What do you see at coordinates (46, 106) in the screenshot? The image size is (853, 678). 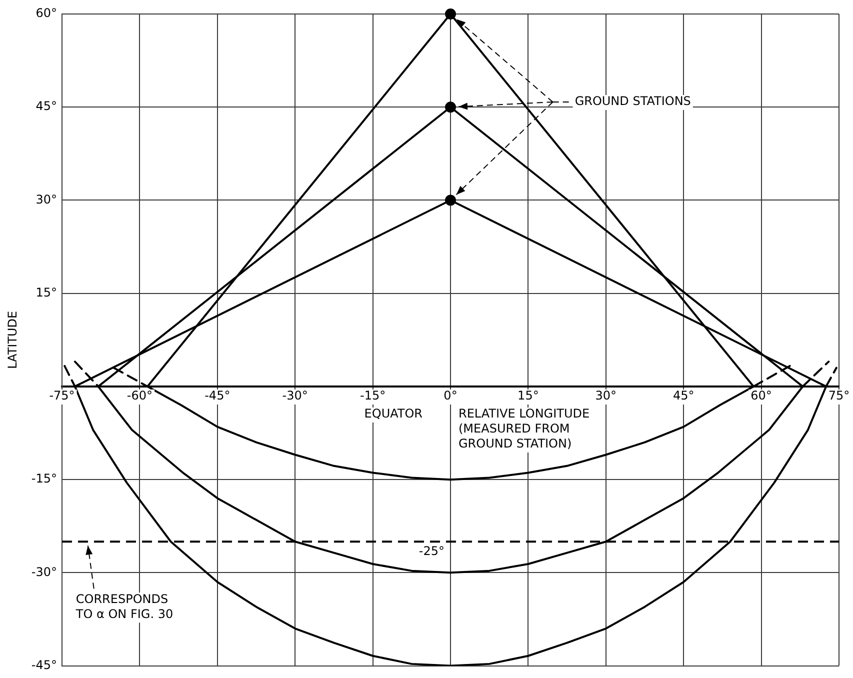 I see `y-tick-label: 45°` at bounding box center [46, 106].